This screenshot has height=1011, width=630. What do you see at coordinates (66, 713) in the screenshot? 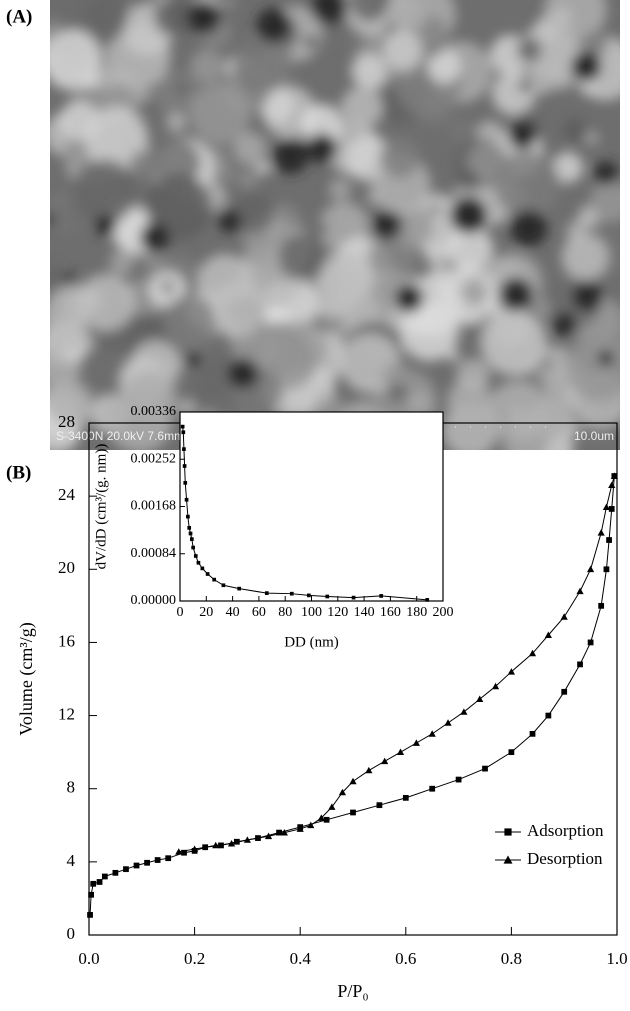
I see `y-tick-label: 12` at bounding box center [66, 713].